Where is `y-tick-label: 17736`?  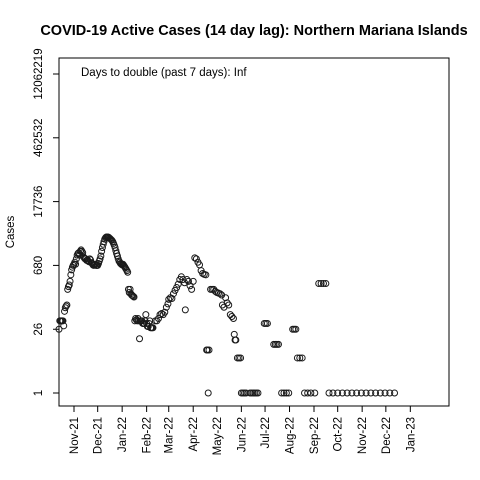
y-tick-label: 17736 is located at coordinates (39, 202).